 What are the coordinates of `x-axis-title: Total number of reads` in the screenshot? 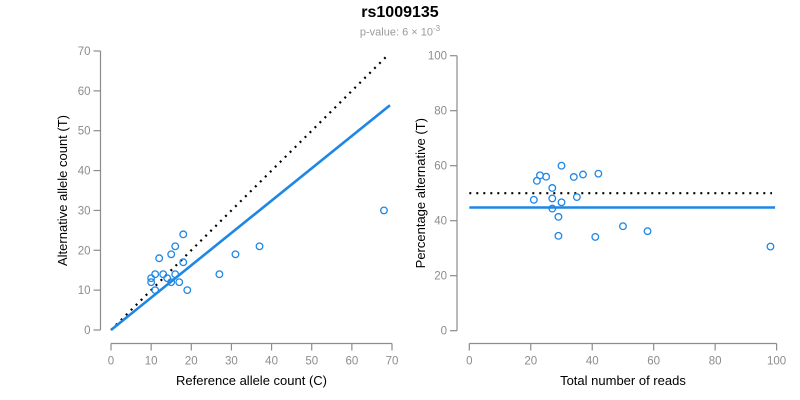 It's located at (623, 380).